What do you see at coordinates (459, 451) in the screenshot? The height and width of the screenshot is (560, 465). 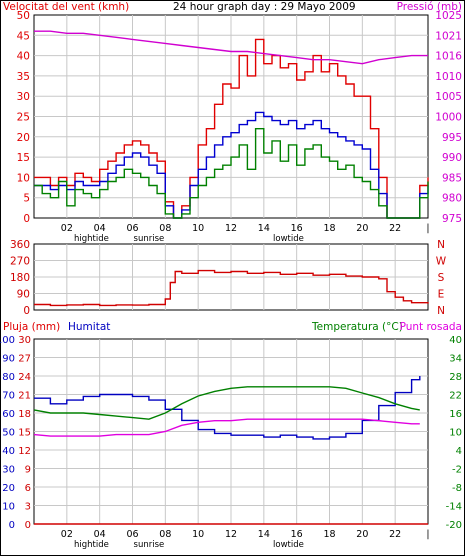 I see `temperature-tick-label: 4` at bounding box center [459, 451].